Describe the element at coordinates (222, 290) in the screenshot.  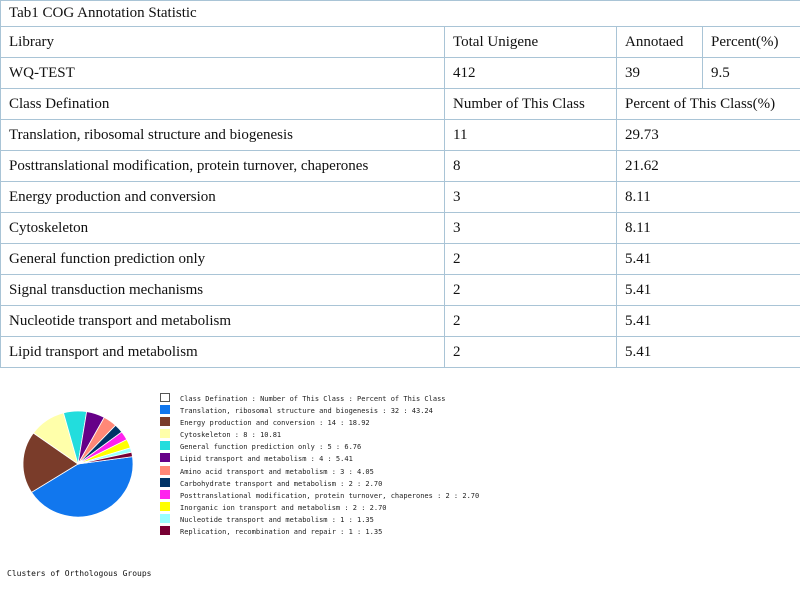
I see `class-name: Signal transduction mechanisms` at that location.